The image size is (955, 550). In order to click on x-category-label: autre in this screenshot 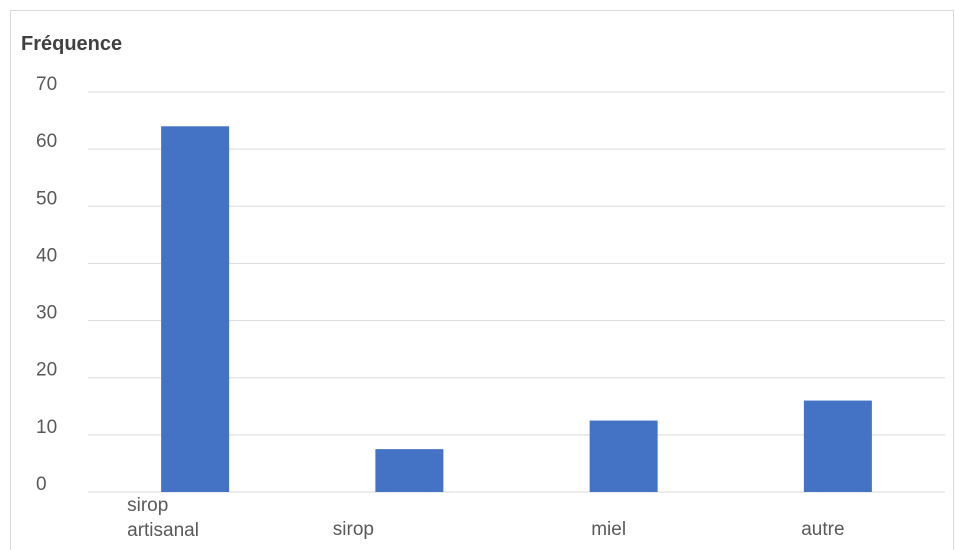, I will do `click(822, 529)`.